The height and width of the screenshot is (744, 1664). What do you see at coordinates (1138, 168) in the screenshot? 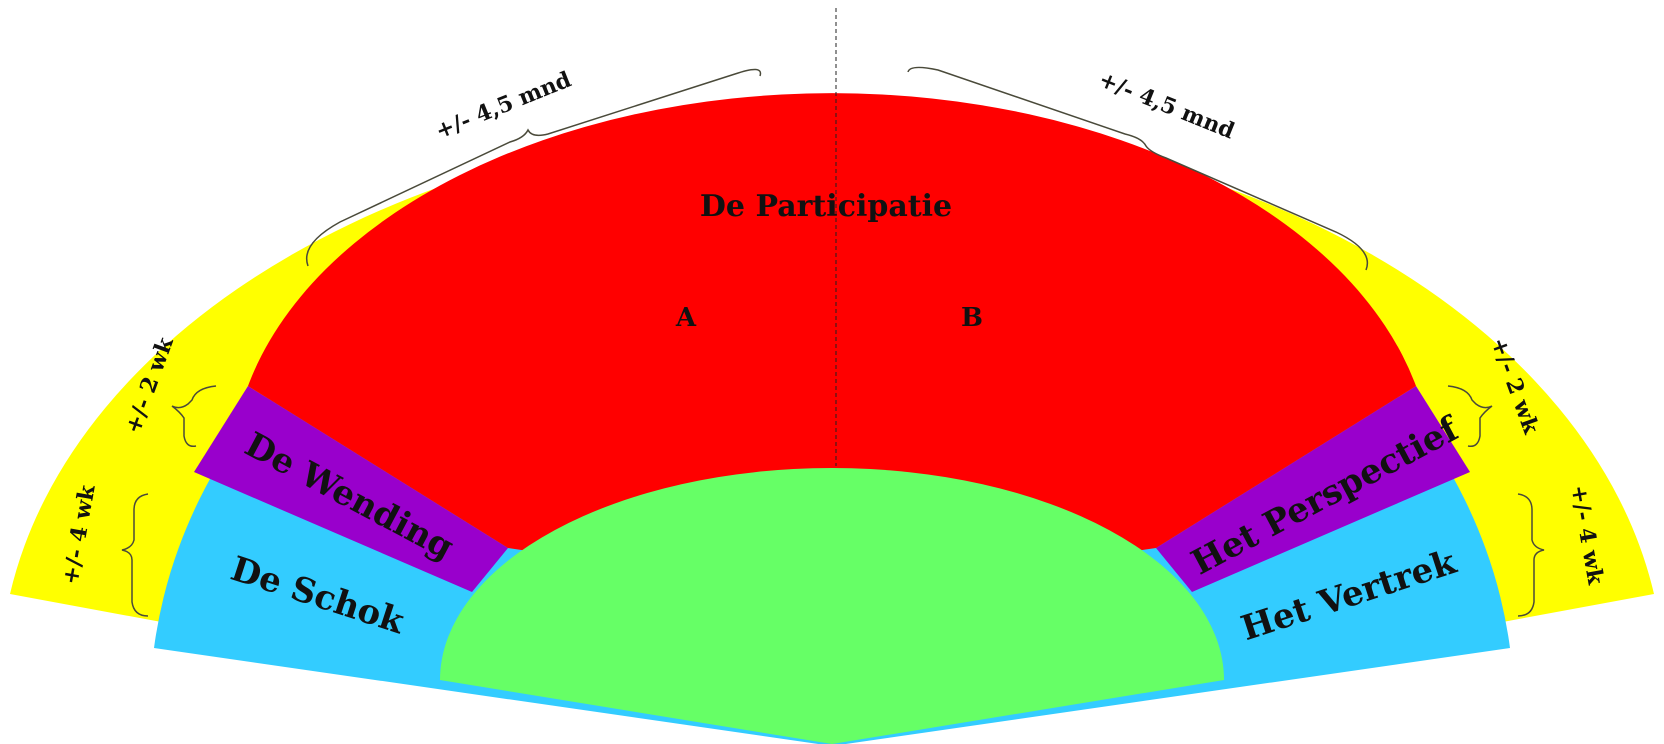
I see `brace-top-right` at bounding box center [1138, 168].